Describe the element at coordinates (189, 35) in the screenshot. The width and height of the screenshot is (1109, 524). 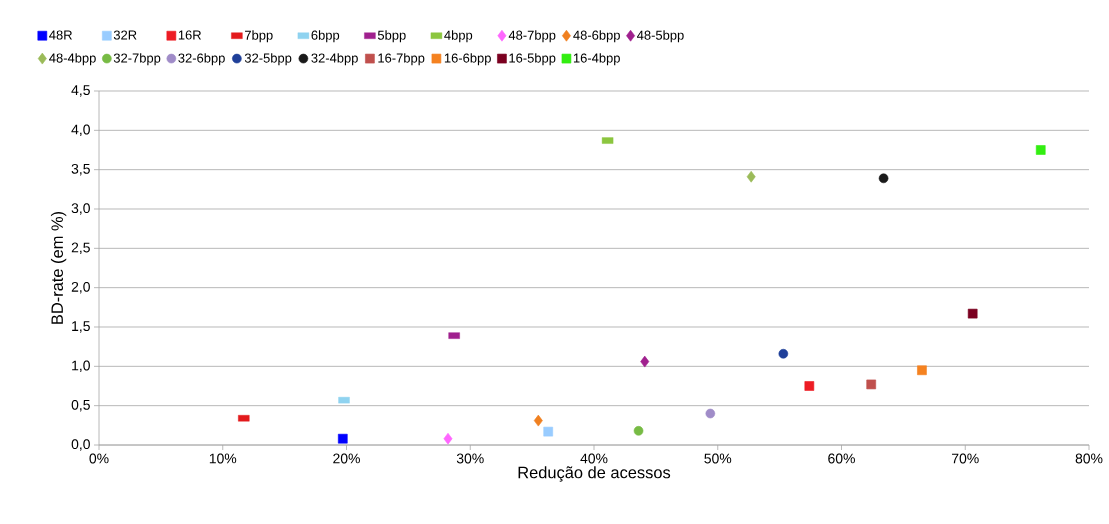
I see `legend-label: 16R` at that location.